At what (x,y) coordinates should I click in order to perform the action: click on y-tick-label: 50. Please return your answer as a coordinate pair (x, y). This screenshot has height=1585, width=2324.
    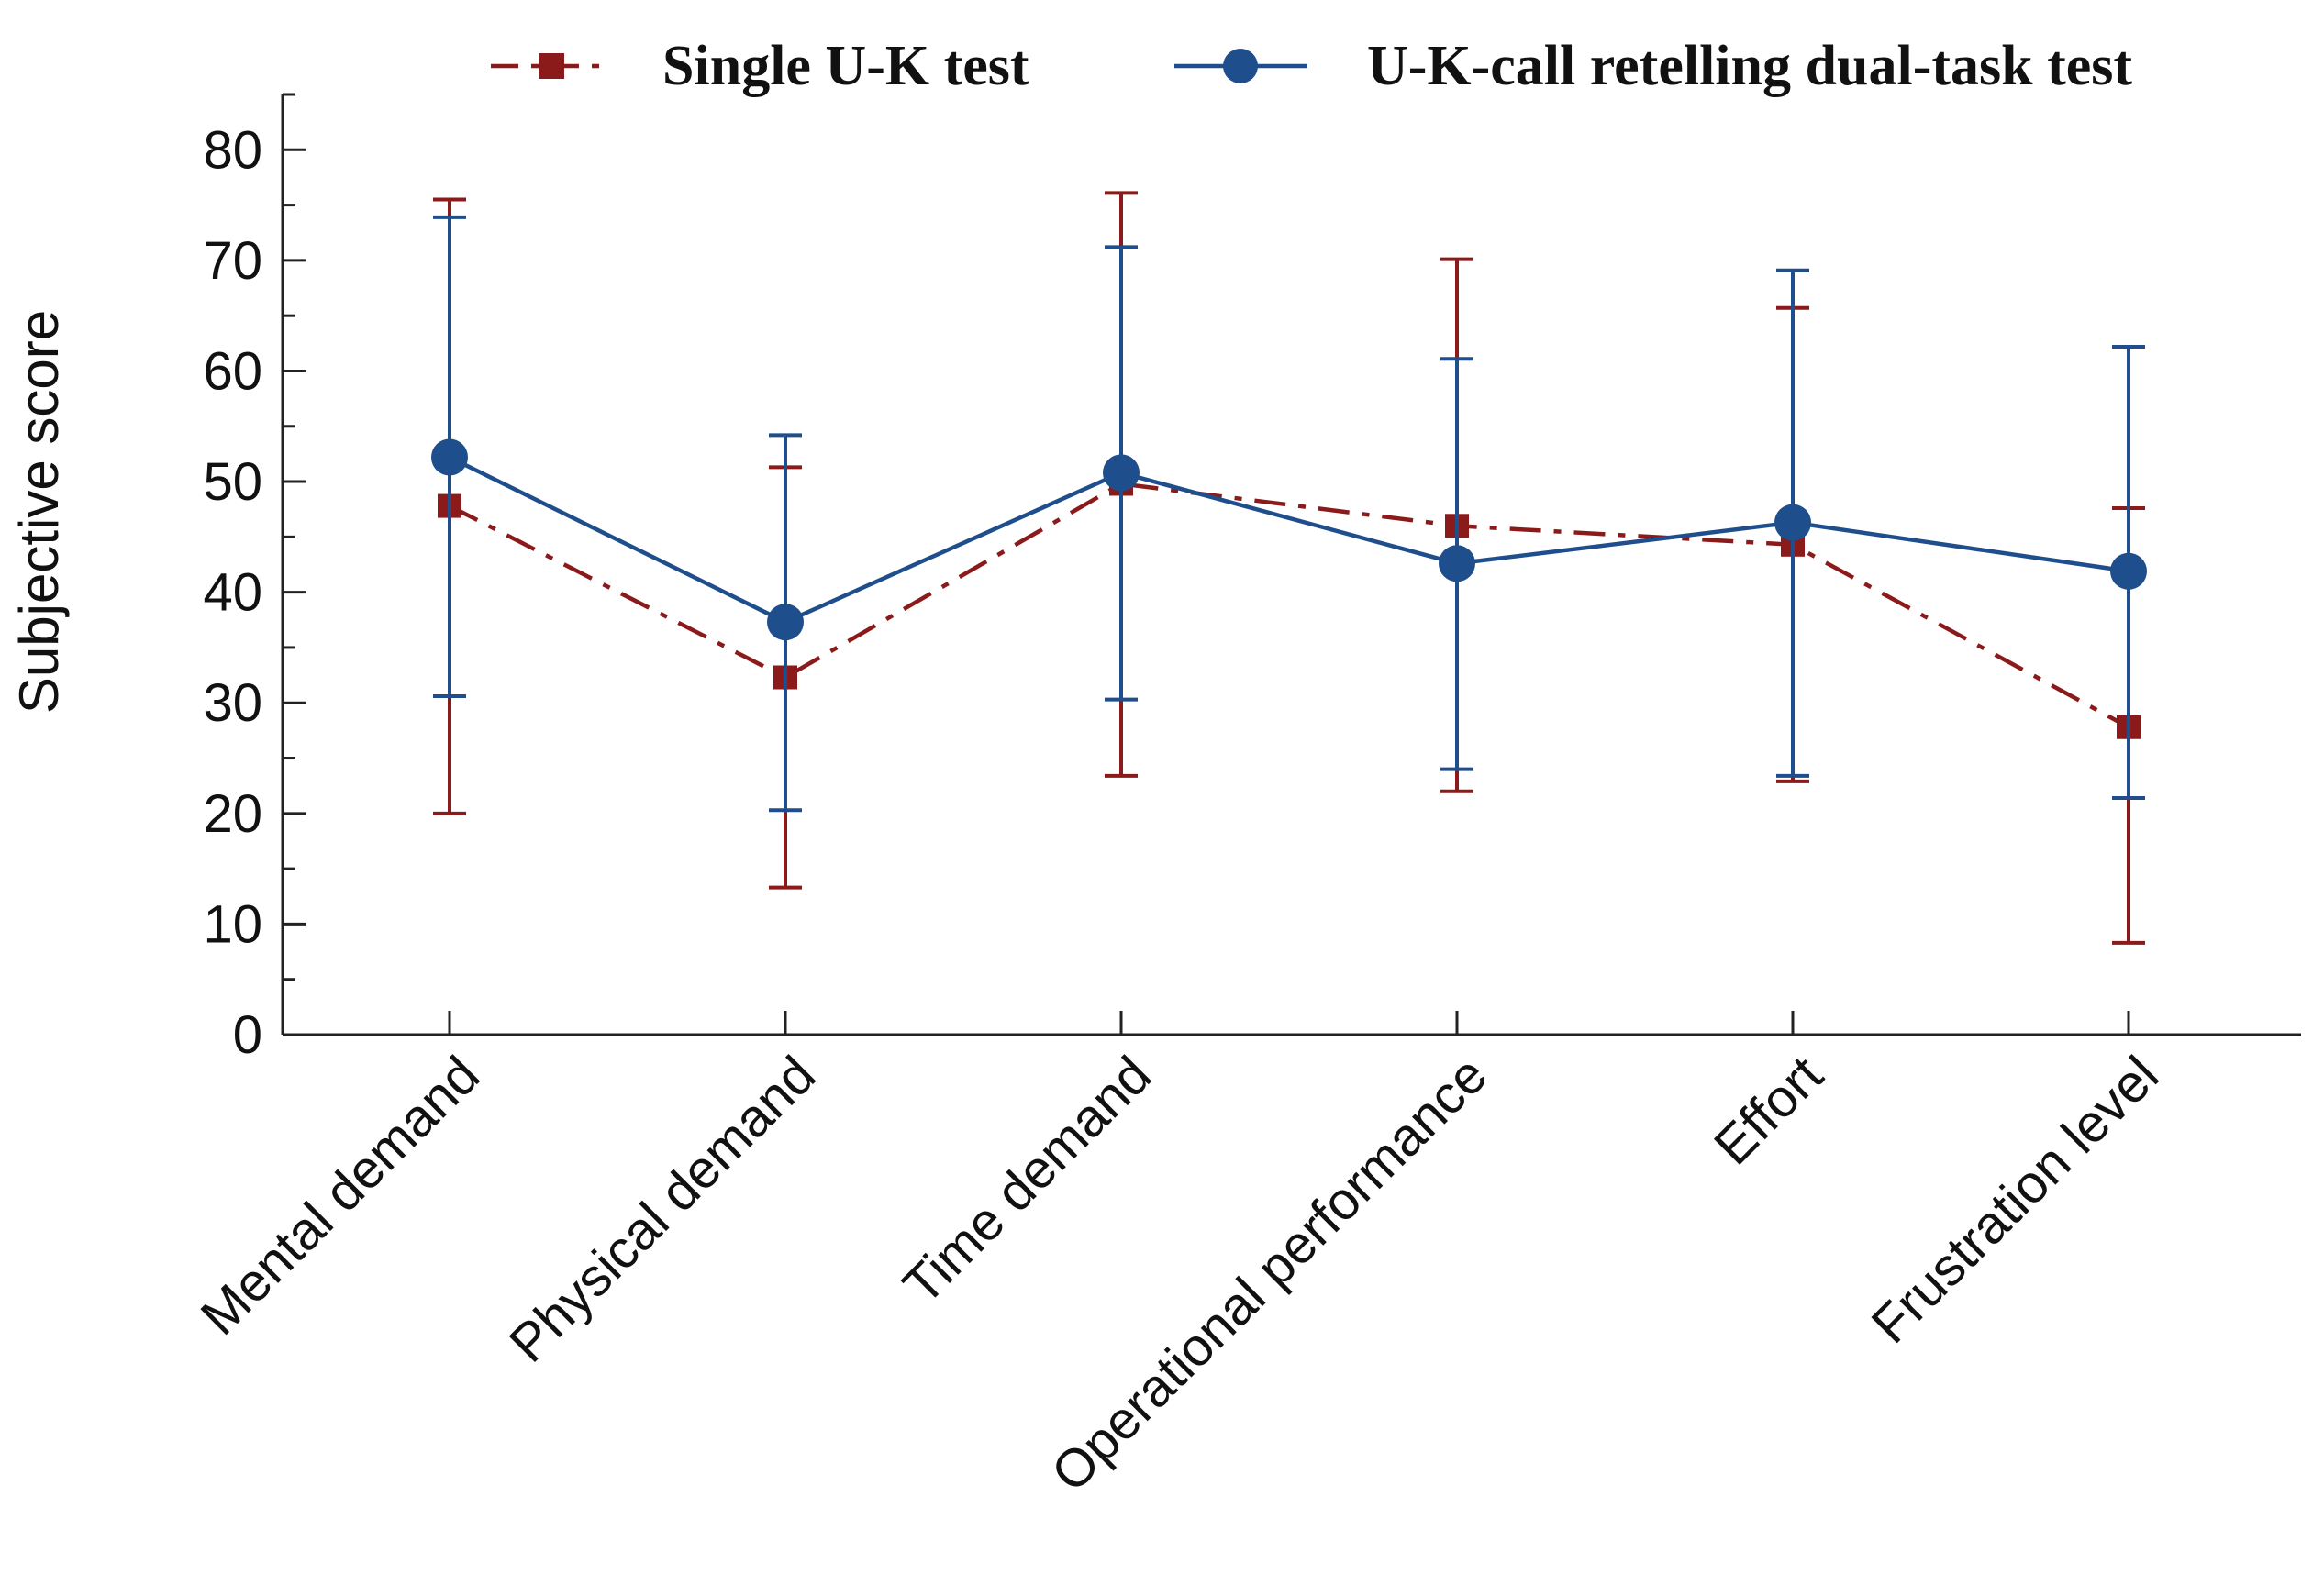
    Looking at the image, I should click on (233, 482).